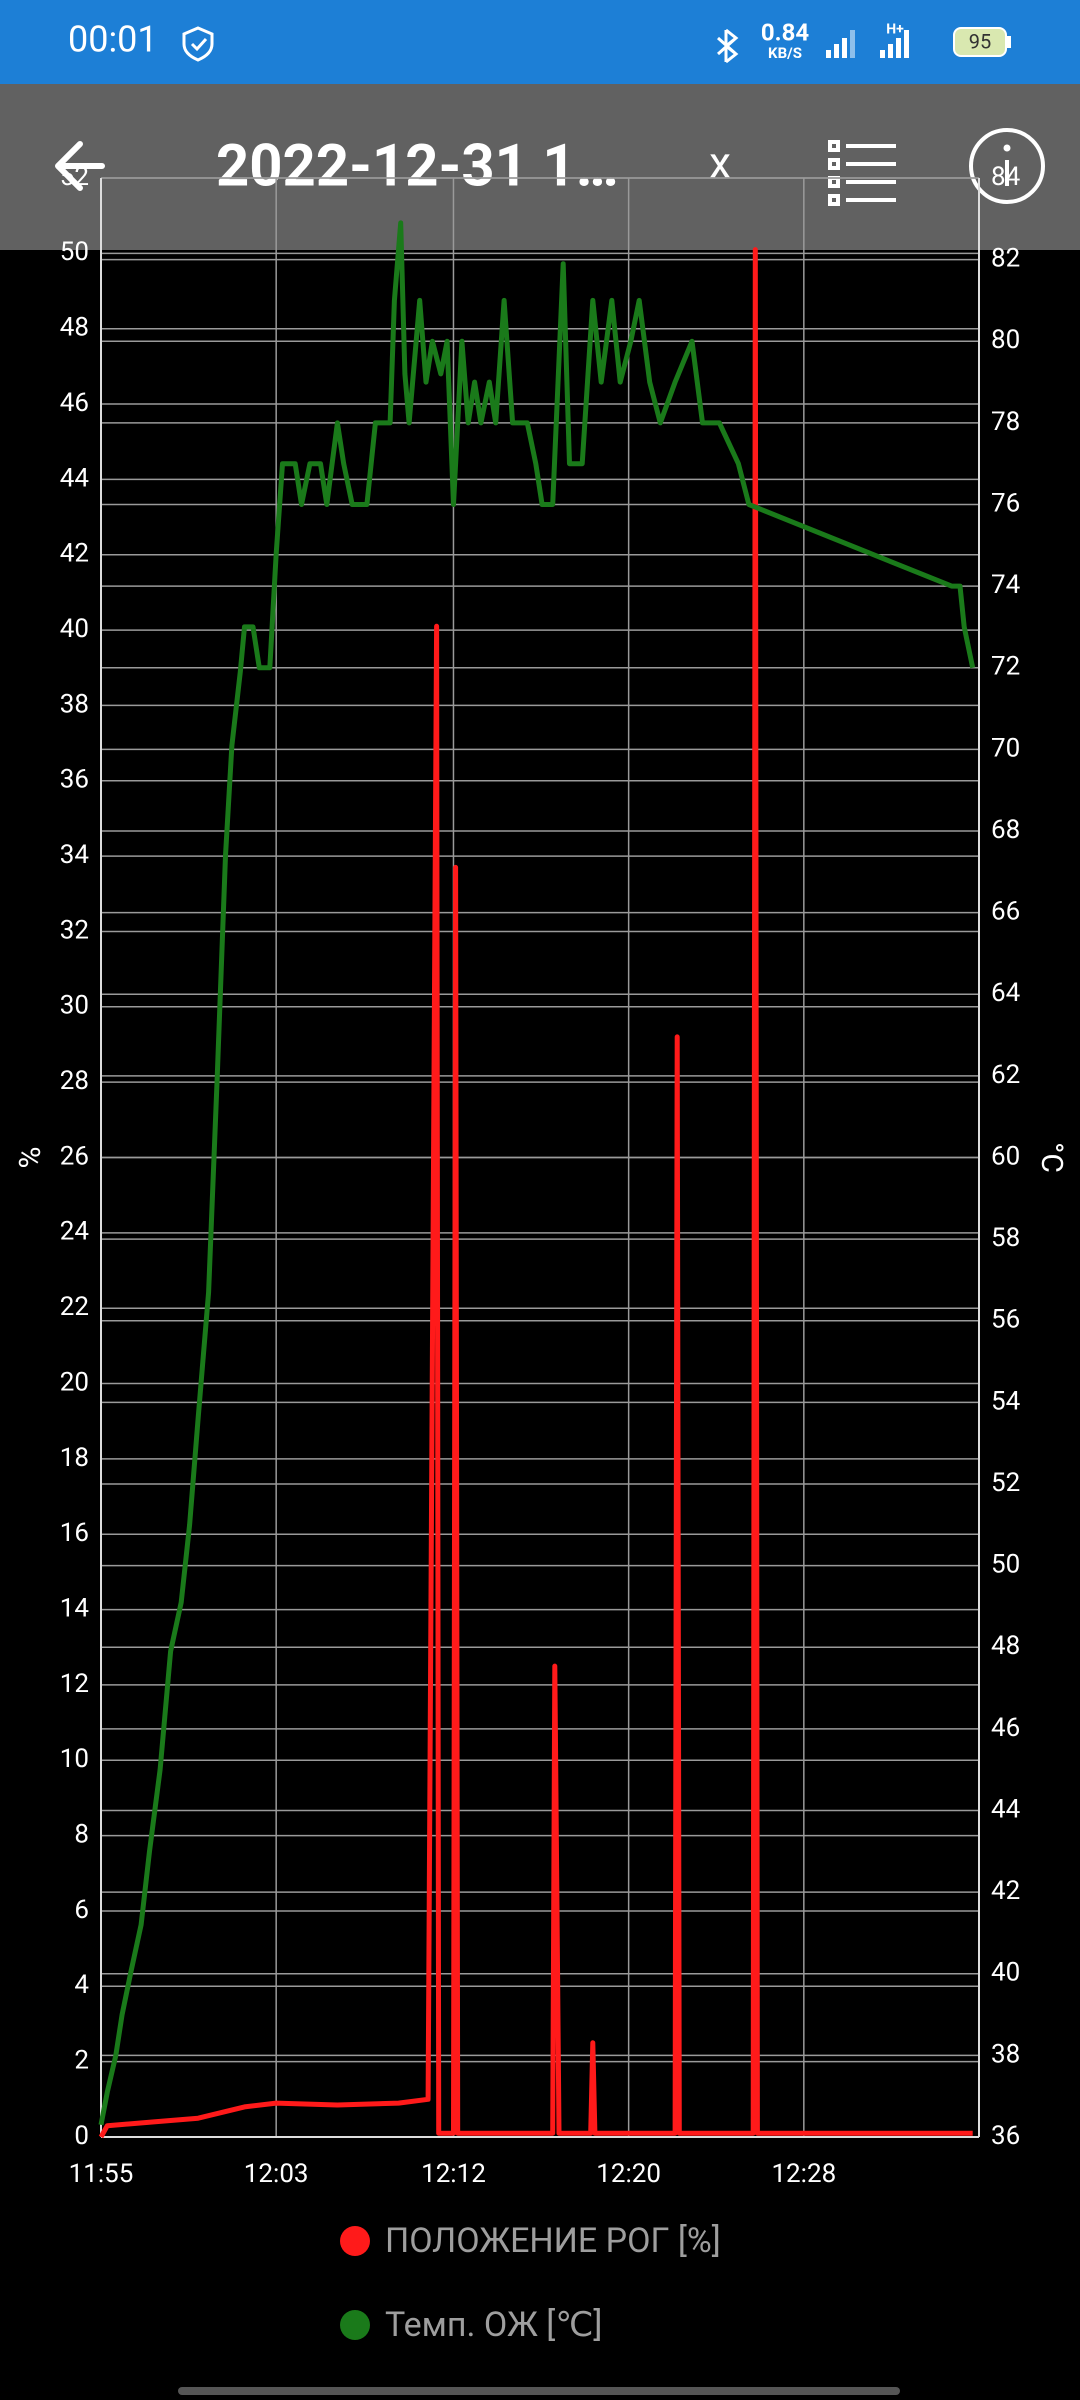 Image resolution: width=1080 pixels, height=2400 pixels. Describe the element at coordinates (1005, 1320) in the screenshot. I see `y2-tick-label: 56` at that location.